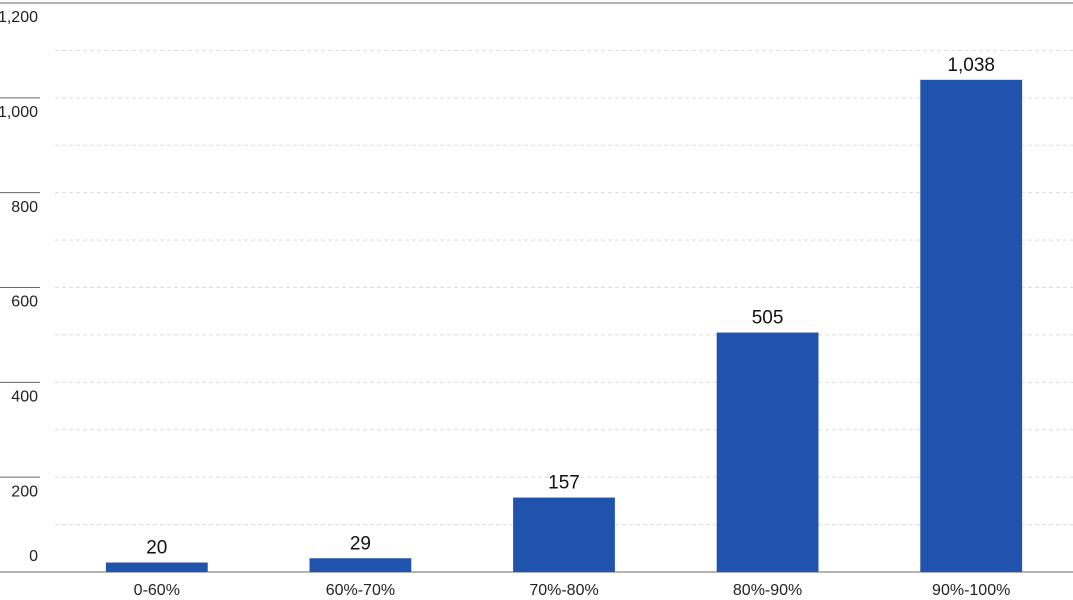  What do you see at coordinates (24, 207) in the screenshot?
I see `y-tick-label: 800` at bounding box center [24, 207].